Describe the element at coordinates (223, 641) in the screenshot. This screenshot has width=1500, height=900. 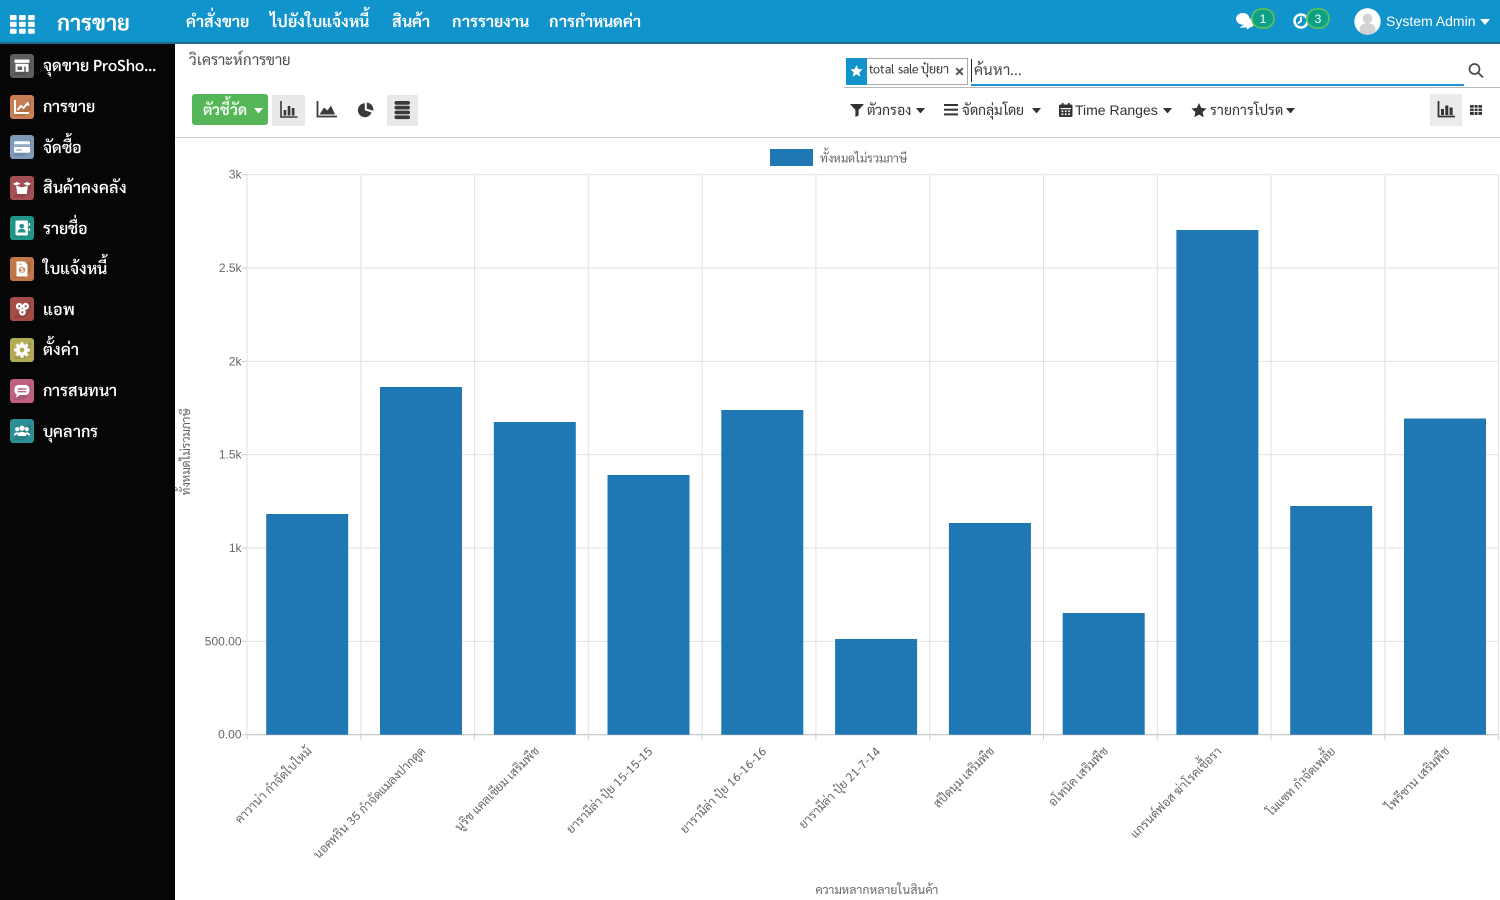
I see `svg-text: 500.00` at that location.